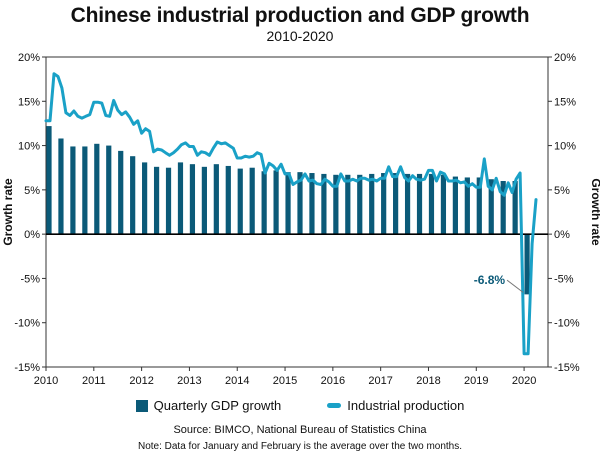  I want to click on legend-label-gdp: Quarterly GDP growth, so click(217, 405).